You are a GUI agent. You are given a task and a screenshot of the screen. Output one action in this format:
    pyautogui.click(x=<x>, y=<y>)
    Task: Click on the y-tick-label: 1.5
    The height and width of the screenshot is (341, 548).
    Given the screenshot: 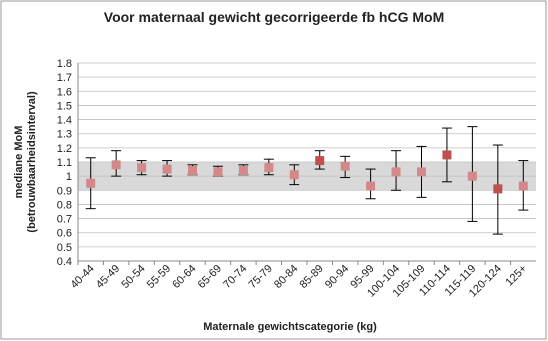 What is the action you would take?
    pyautogui.click(x=64, y=106)
    